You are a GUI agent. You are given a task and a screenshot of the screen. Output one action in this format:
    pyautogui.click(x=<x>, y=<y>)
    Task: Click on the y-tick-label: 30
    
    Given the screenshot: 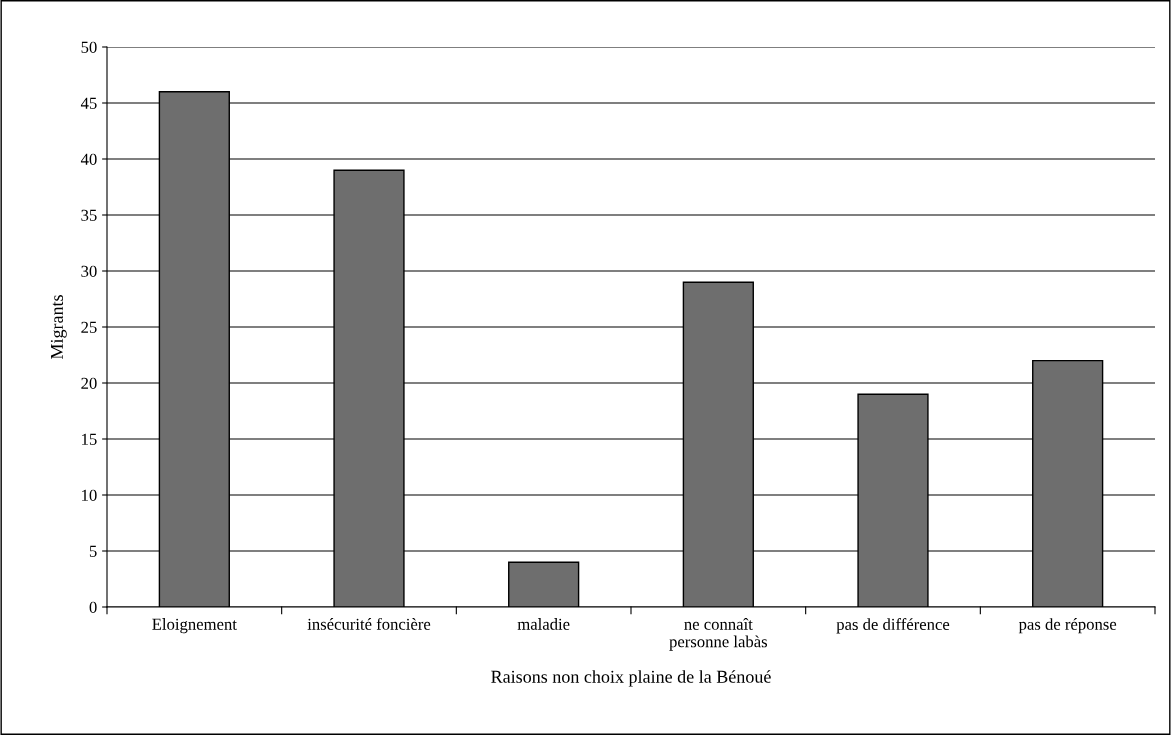 What is the action you would take?
    pyautogui.click(x=89, y=271)
    